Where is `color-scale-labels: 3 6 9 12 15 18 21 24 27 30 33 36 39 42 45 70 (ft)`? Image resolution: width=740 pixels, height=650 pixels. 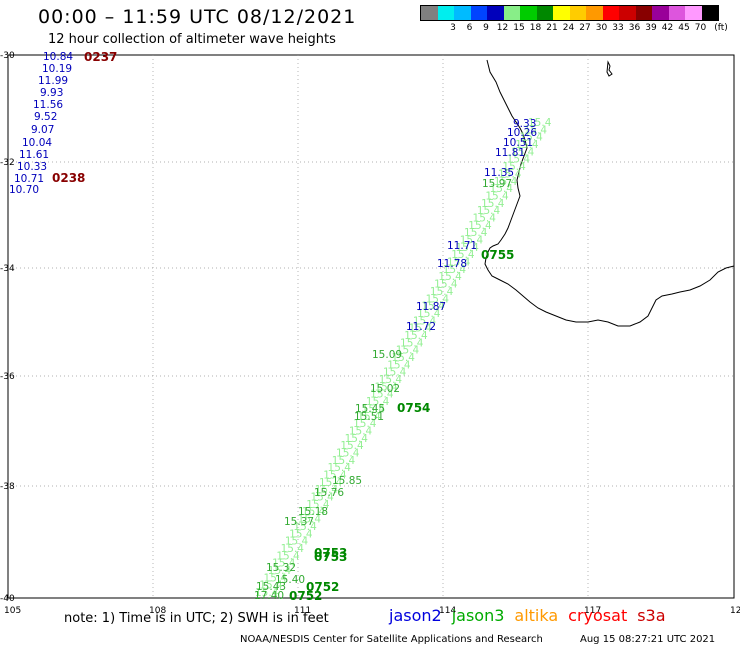
color-scale-labels: 3 6 9 12 15 18 21 24 27 30 33 36 39 42 45 70 (ft) is located at coordinates (574, 29).